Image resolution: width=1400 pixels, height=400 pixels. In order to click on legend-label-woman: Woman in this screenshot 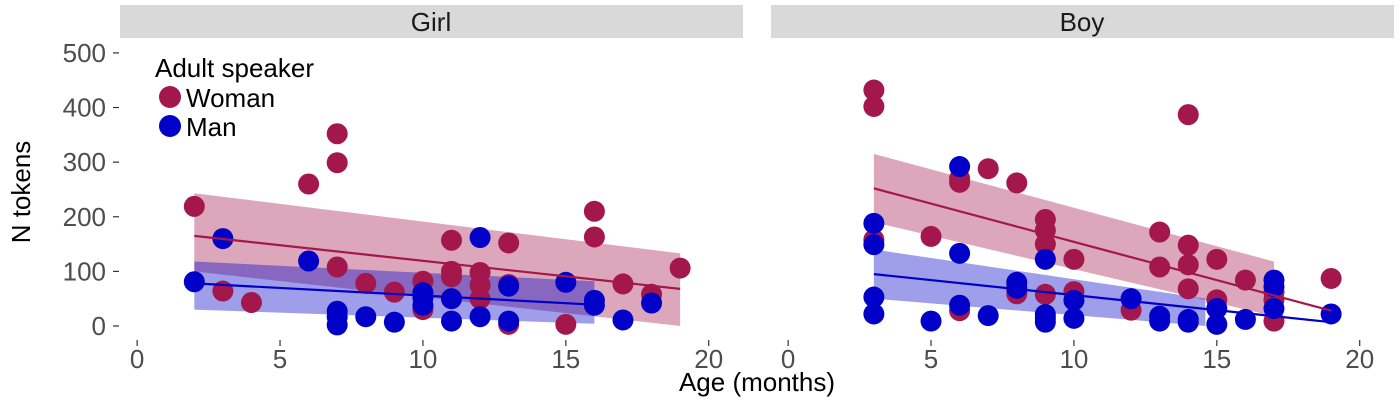, I will do `click(230, 98)`.